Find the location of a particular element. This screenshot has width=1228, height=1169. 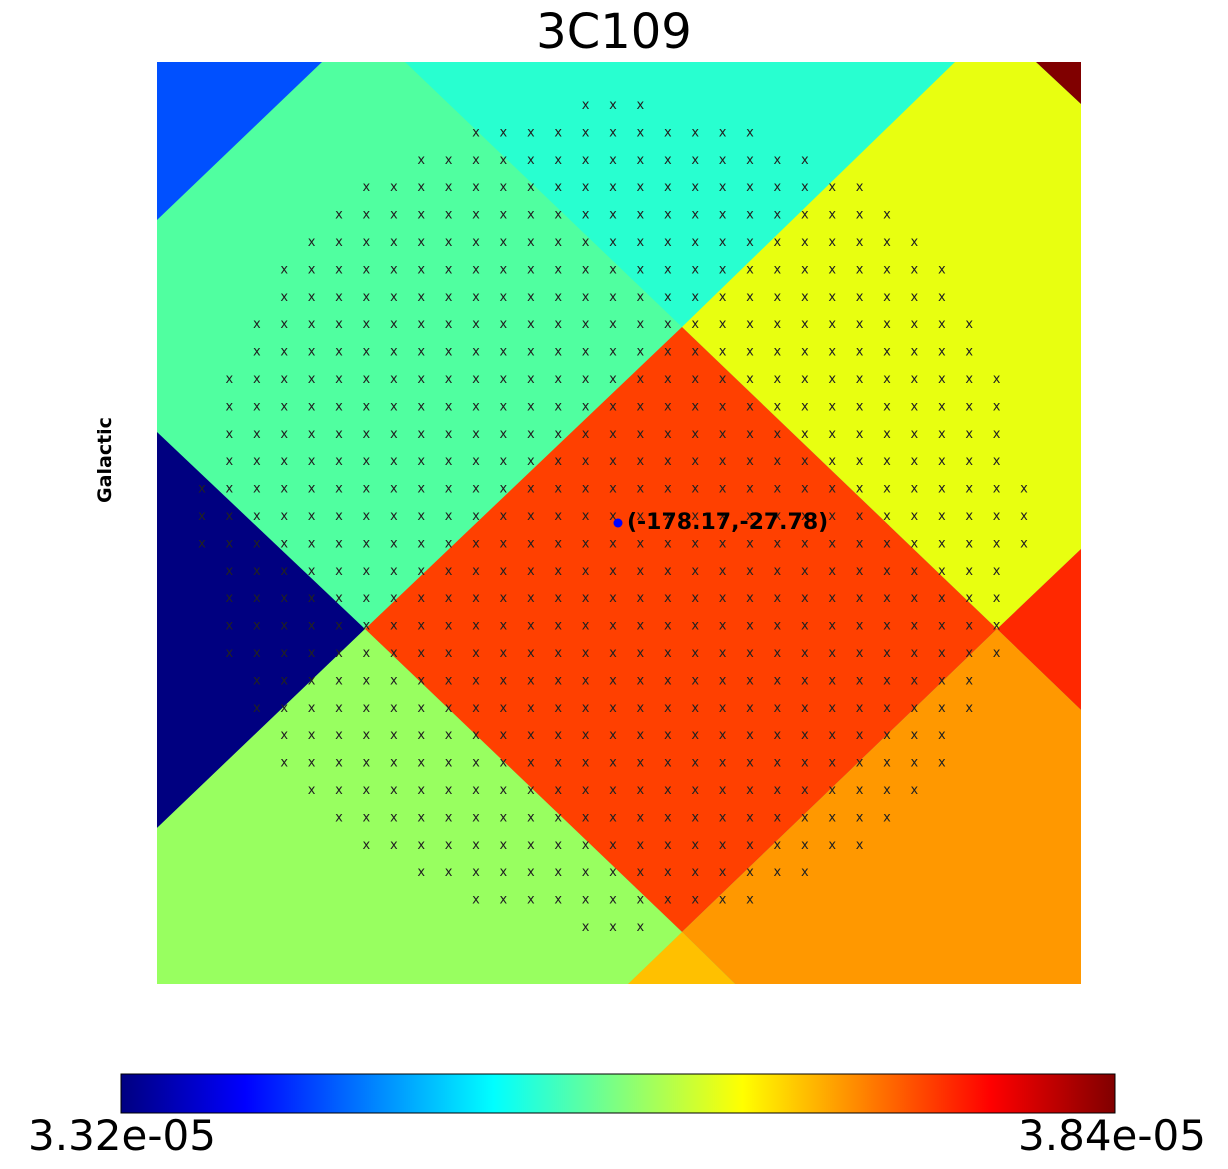

region-lower-left is located at coordinates (419, 806).